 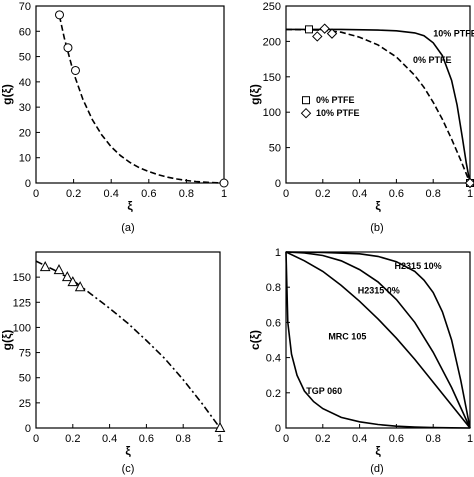 I want to click on legend-marker-diamond, so click(x=306, y=113).